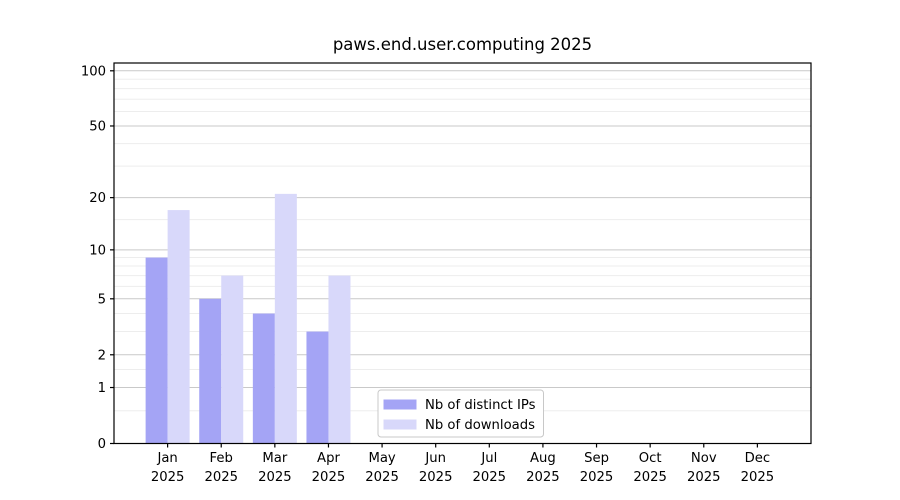  I want to click on x-tick-label-month: Nov, so click(704, 458).